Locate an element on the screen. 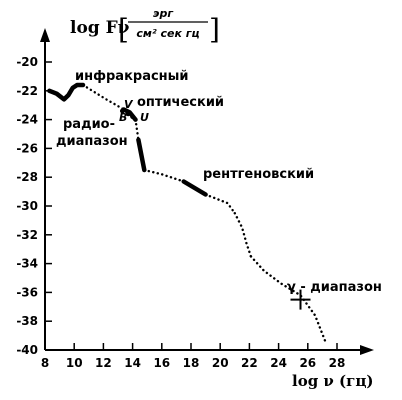  y-units-denominator: см² сек гц is located at coordinates (167, 33).